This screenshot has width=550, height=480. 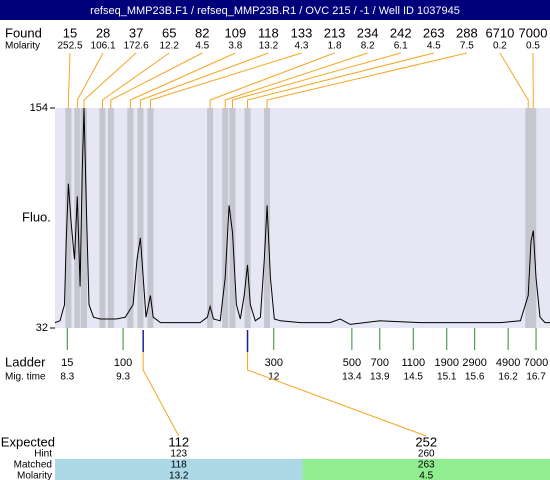 I want to click on found-size: 263, so click(x=434, y=32).